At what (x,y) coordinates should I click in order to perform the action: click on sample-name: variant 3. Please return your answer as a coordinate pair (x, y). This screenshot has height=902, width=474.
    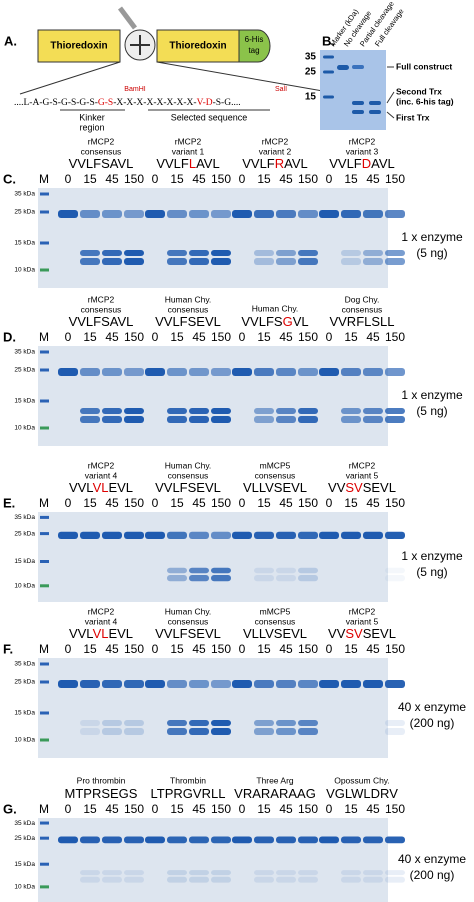
    Looking at the image, I should click on (362, 151).